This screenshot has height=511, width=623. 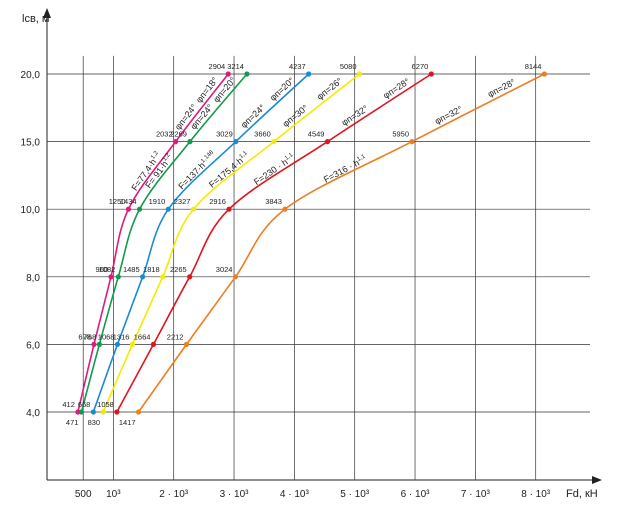 What do you see at coordinates (113, 494) in the screenshot?
I see `x-tick-label: 10³` at bounding box center [113, 494].